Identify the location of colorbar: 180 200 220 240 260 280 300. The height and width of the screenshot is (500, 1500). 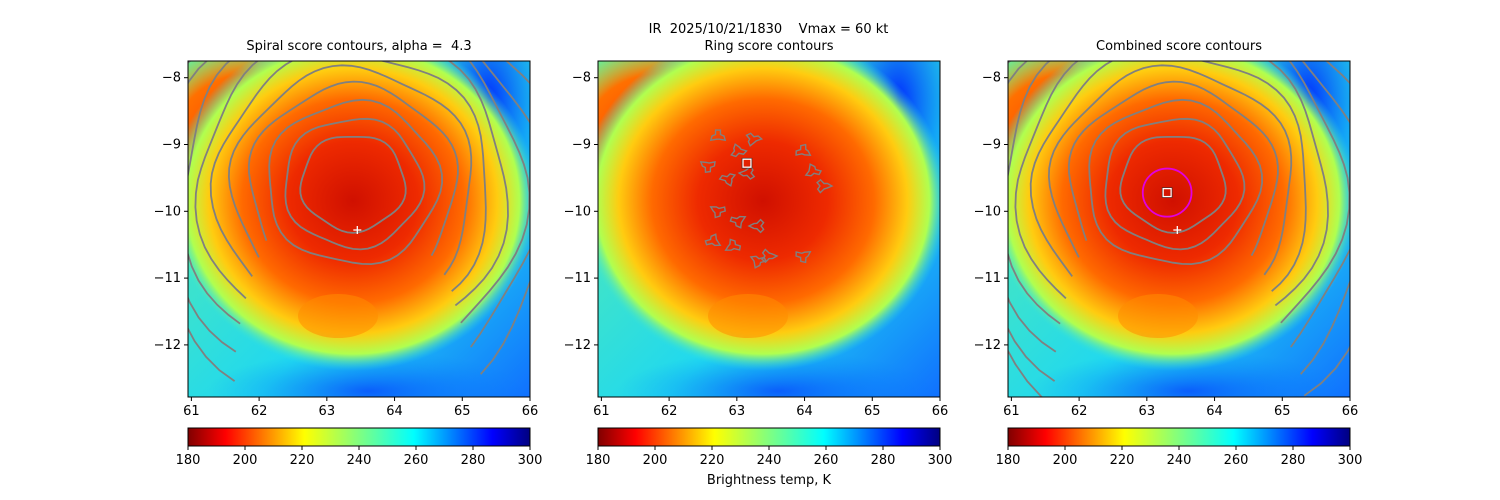
(1179, 447).